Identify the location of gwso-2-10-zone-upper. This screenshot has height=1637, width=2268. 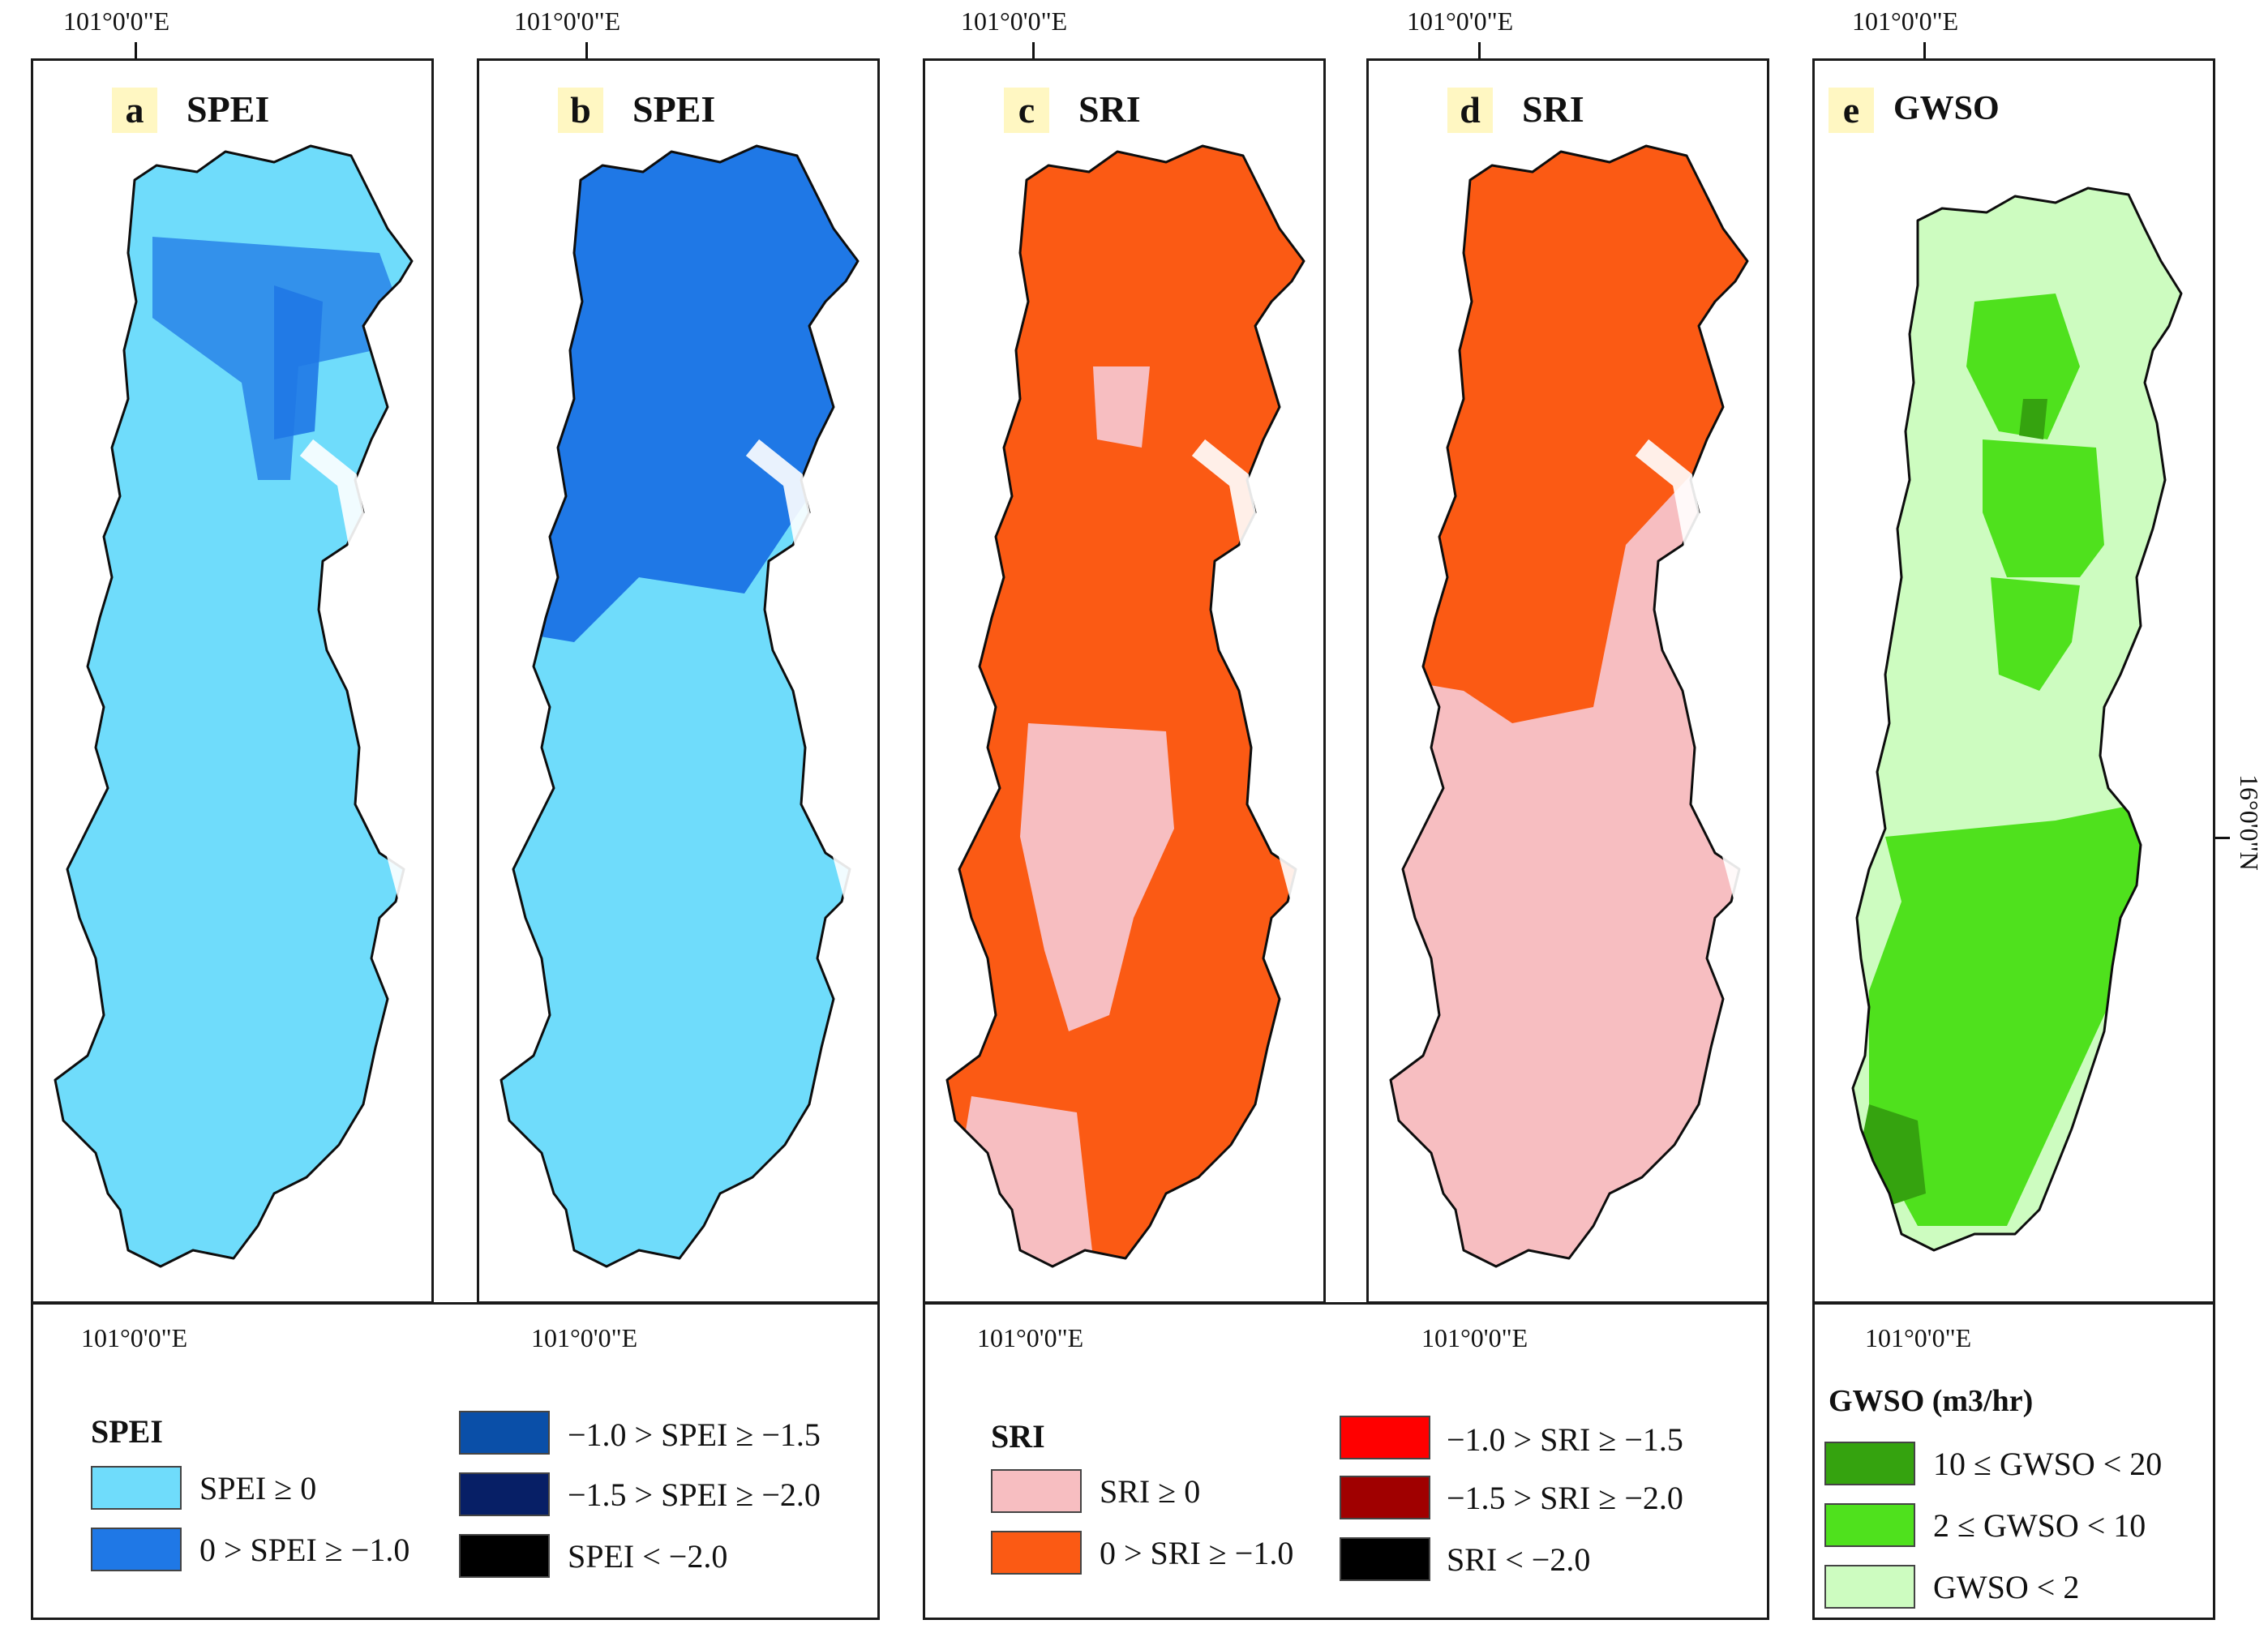
(2043, 508).